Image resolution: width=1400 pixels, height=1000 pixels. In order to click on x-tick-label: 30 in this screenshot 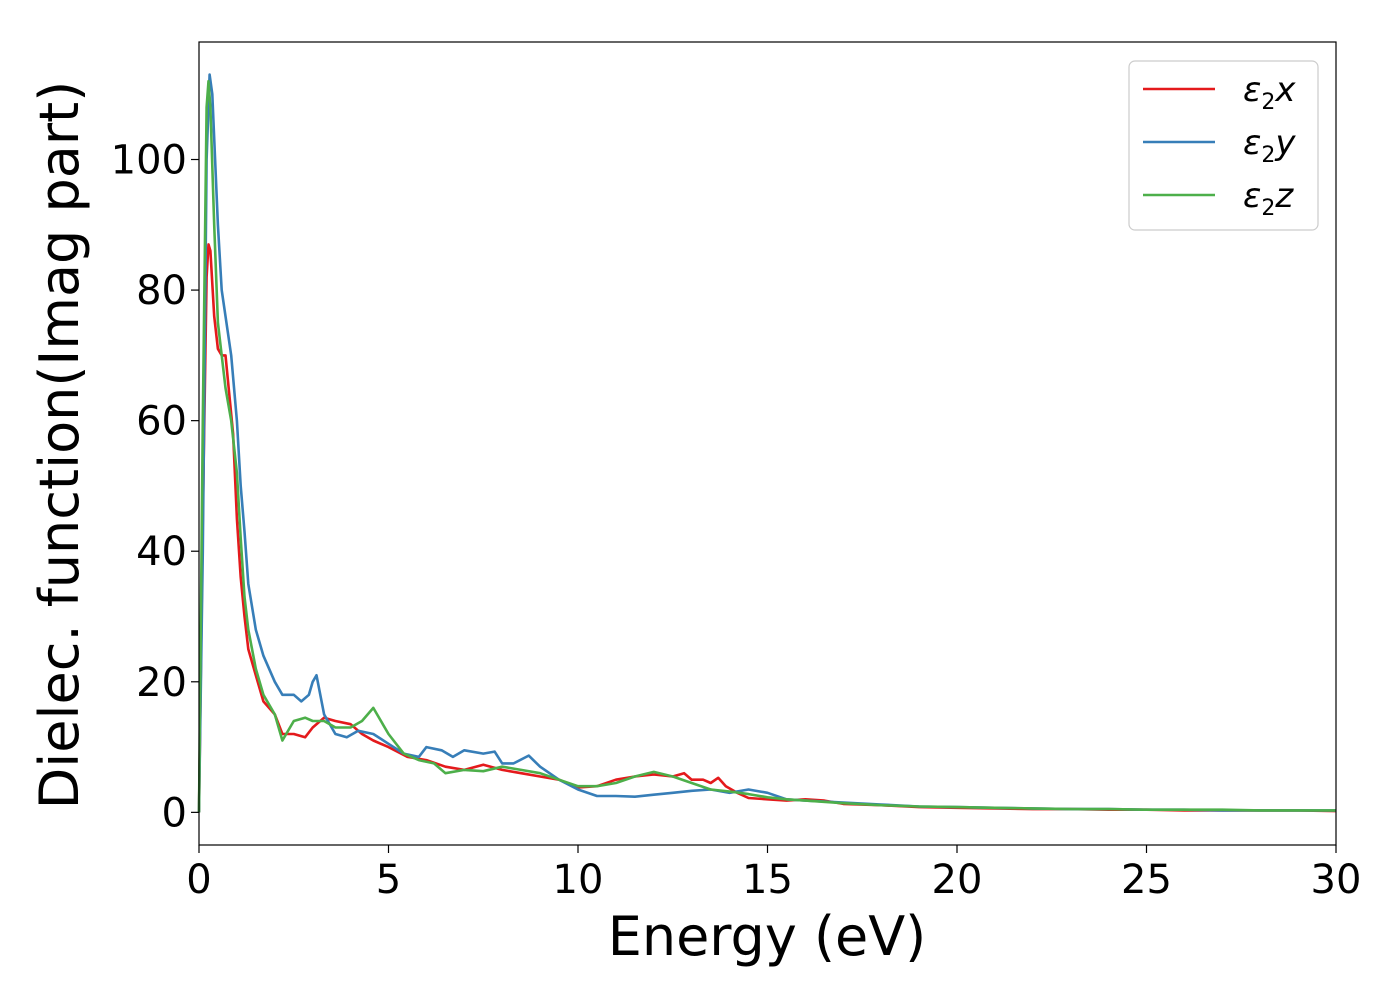, I will do `click(1336, 880)`.